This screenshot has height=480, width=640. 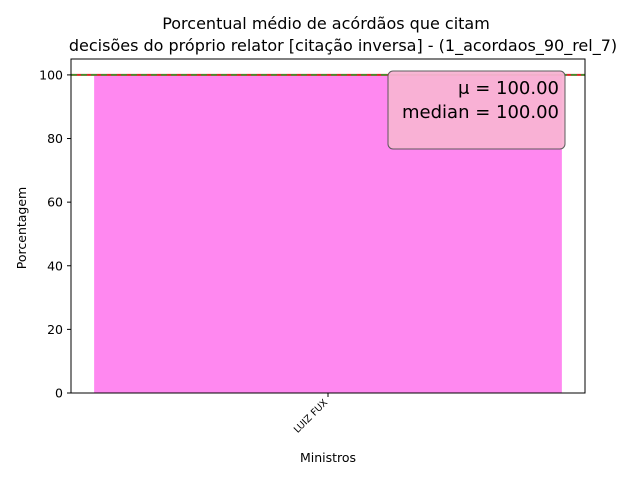 I want to click on stats-median: median = 100.00, so click(x=480, y=112).